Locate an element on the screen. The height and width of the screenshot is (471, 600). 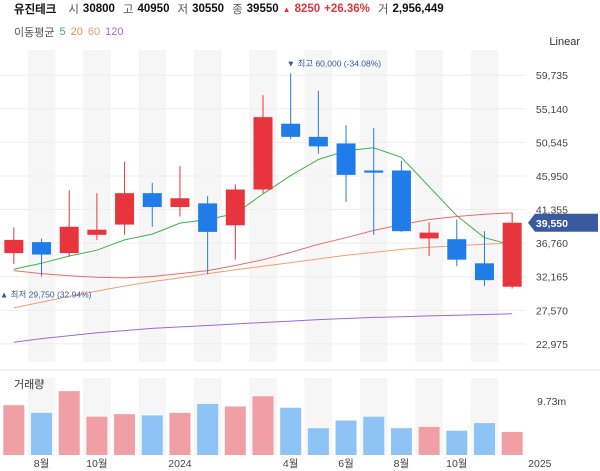
ma20-line is located at coordinates (263, 245).